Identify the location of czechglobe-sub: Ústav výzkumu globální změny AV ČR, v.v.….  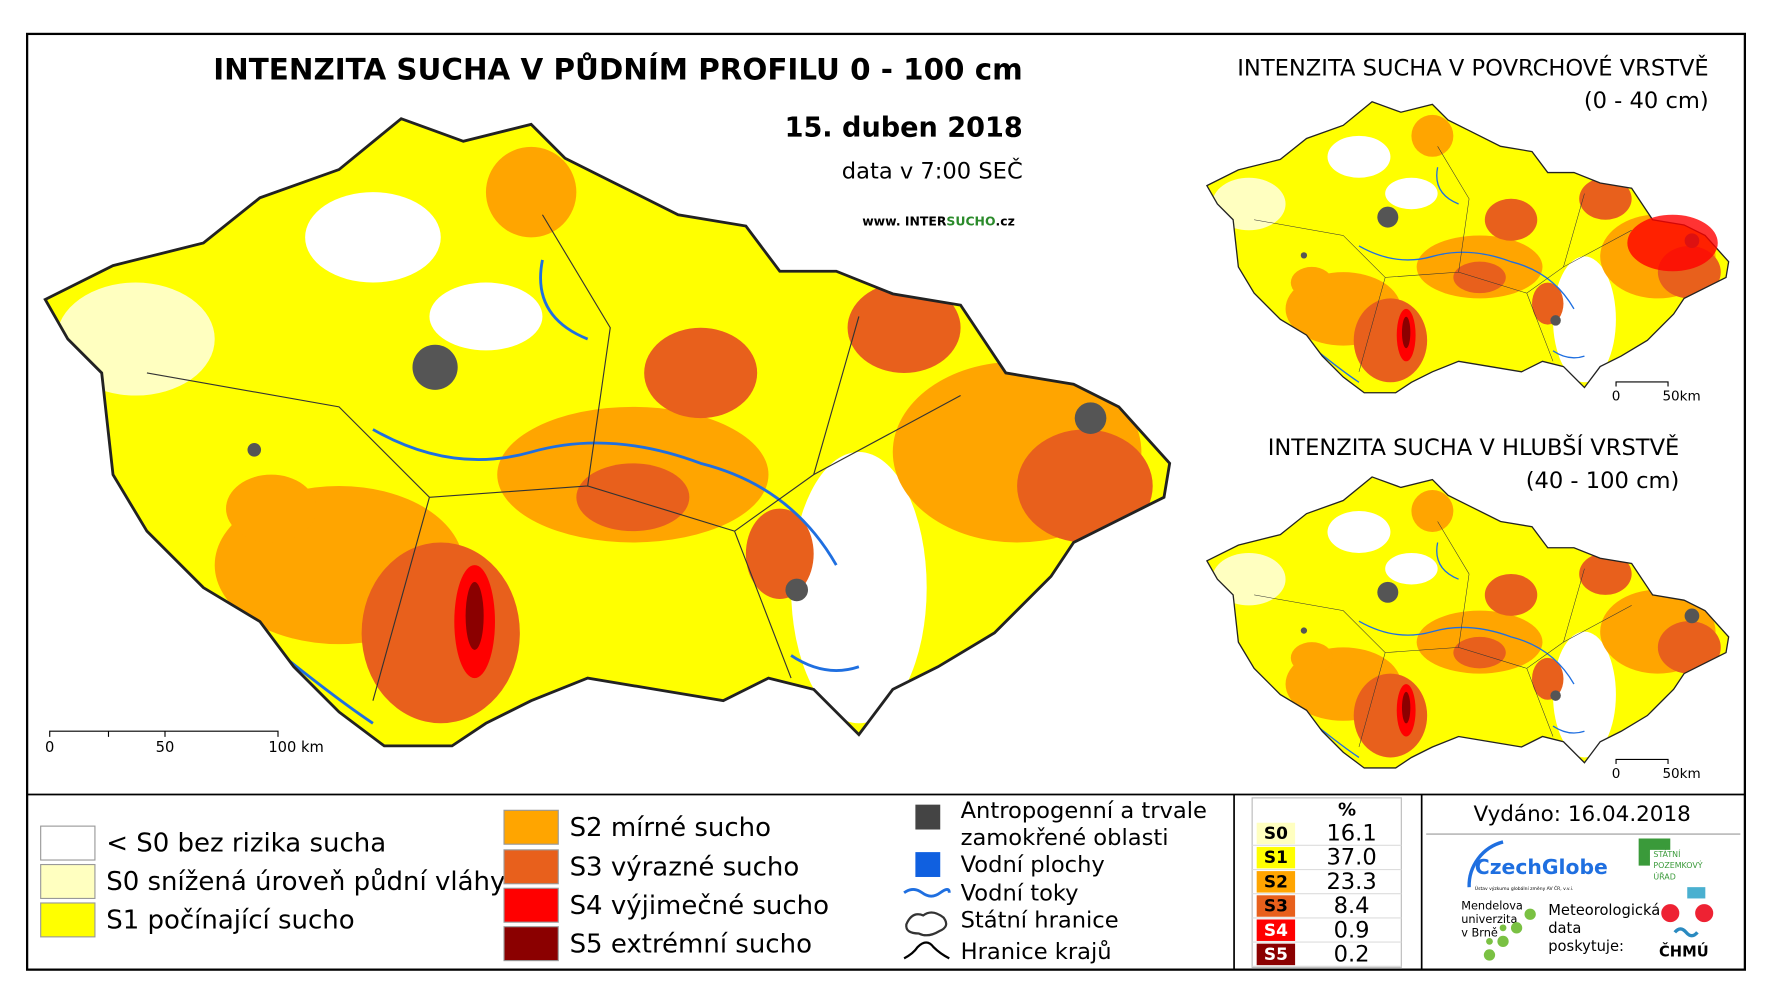
(1524, 888).